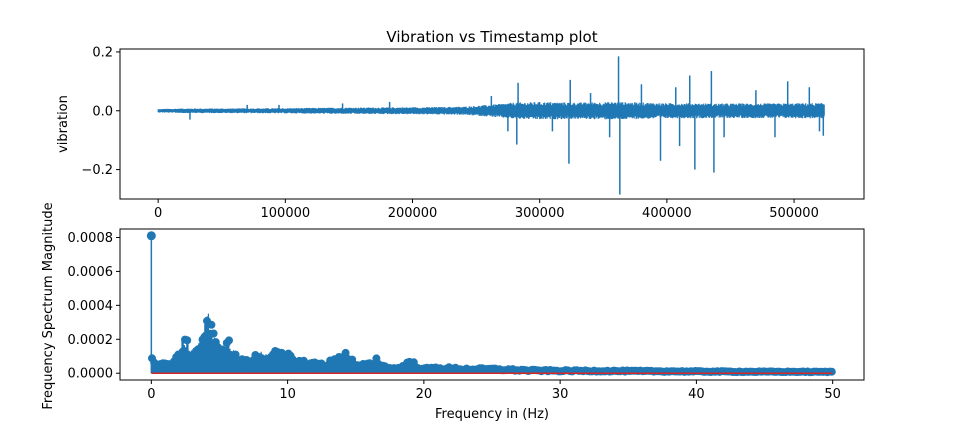  What do you see at coordinates (494, 391) in the screenshot?
I see `x-axis-ticks-bottom: 0 10 20 30 40 50` at bounding box center [494, 391].